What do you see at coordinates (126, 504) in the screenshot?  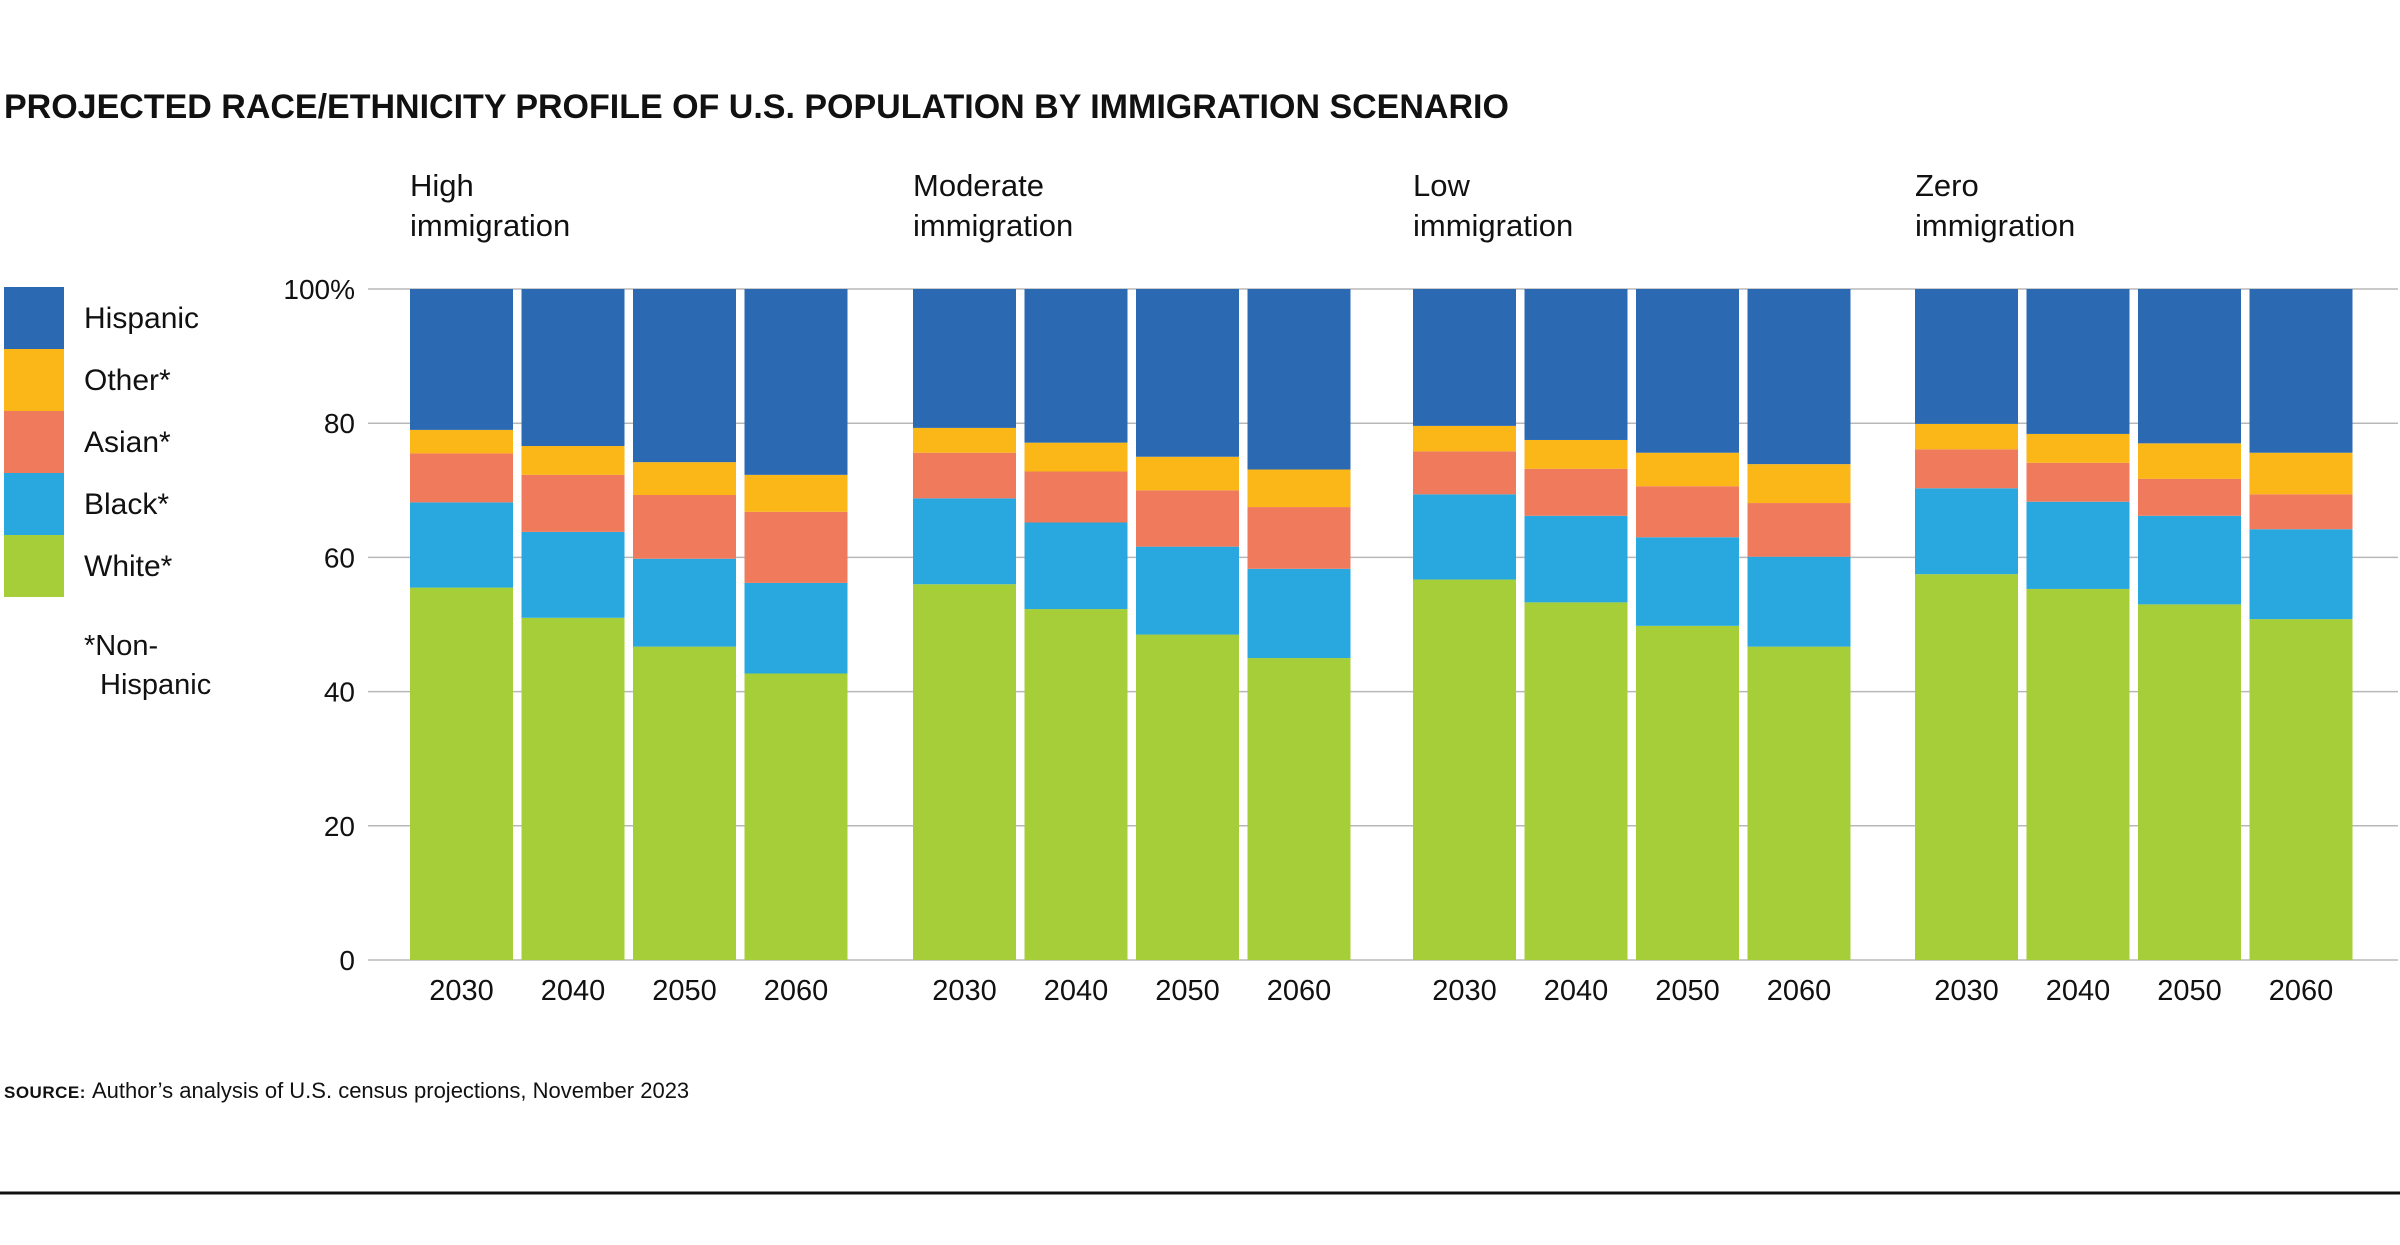 I see `legend-label-black: Black*` at bounding box center [126, 504].